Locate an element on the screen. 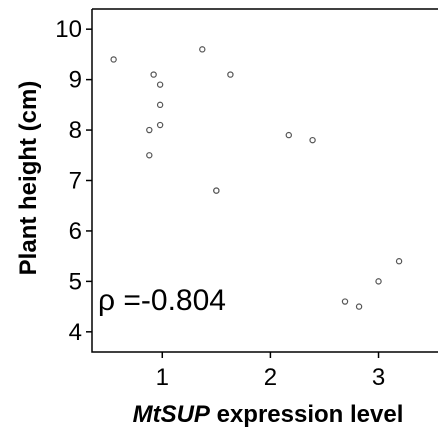 Image resolution: width=438 pixels, height=433 pixels. y-tick-label: 8 is located at coordinates (75, 130).